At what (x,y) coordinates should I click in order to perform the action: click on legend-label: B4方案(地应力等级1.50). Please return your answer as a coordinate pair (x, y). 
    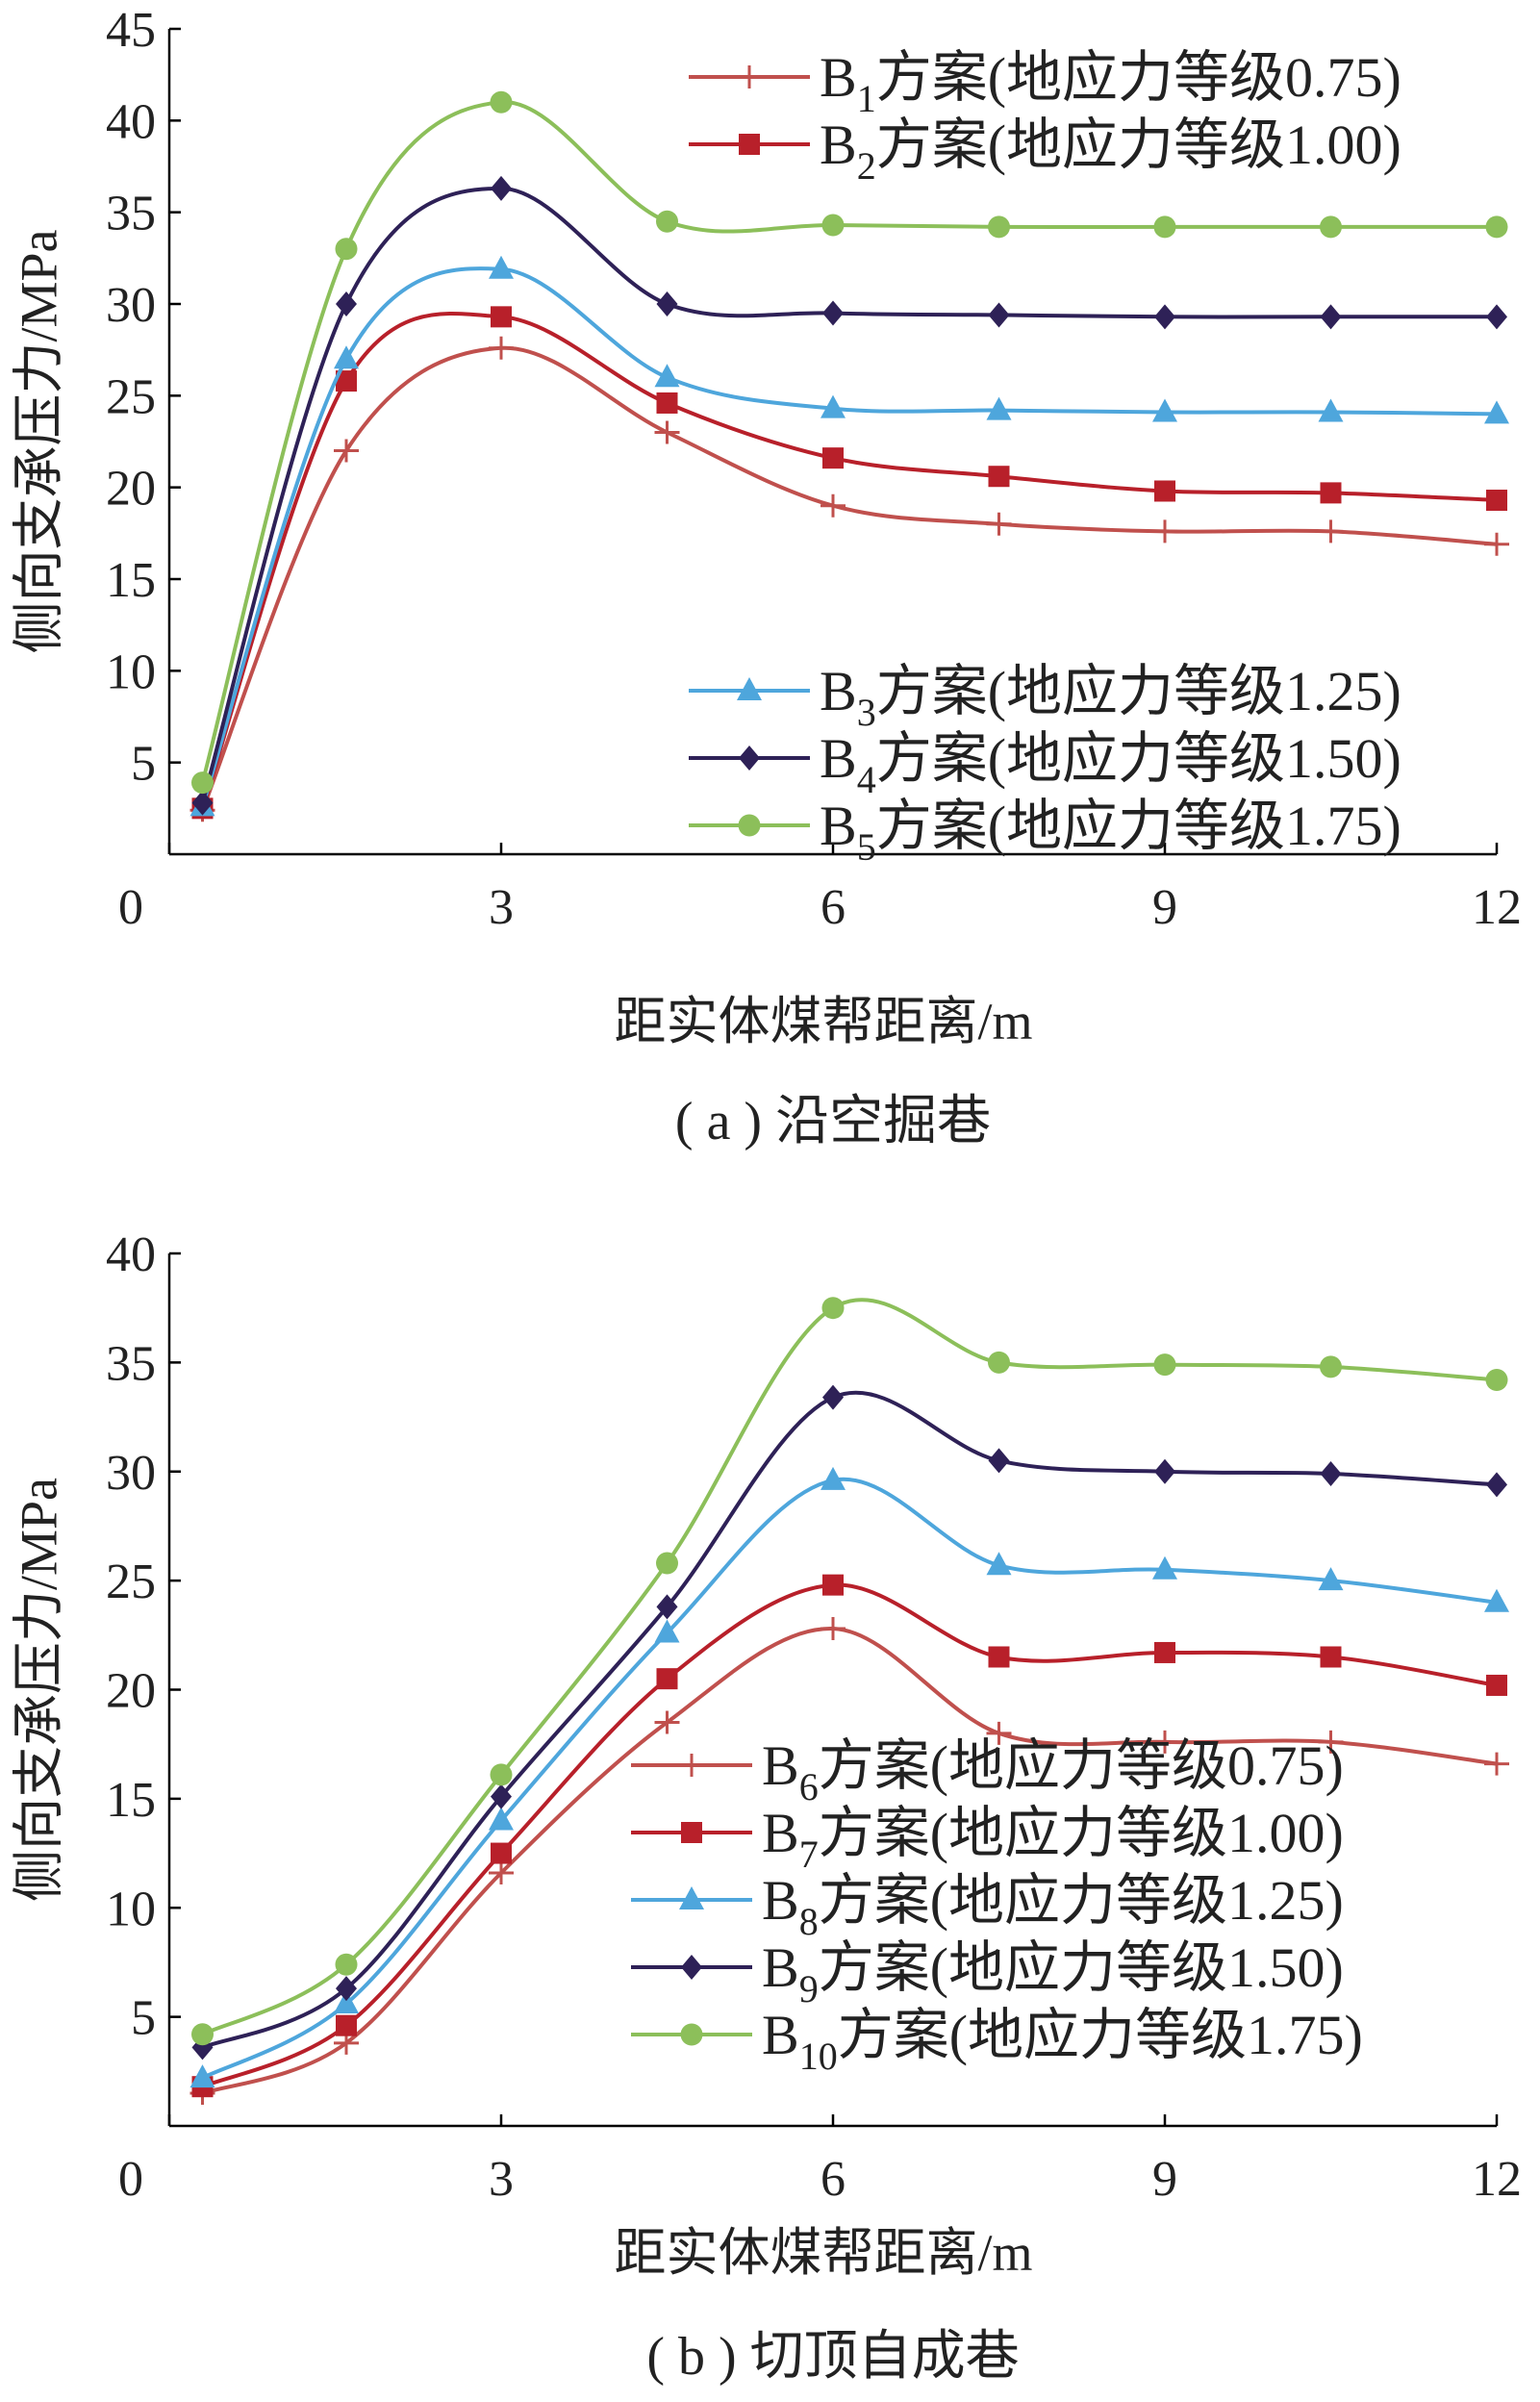
    Looking at the image, I should click on (1110, 764).